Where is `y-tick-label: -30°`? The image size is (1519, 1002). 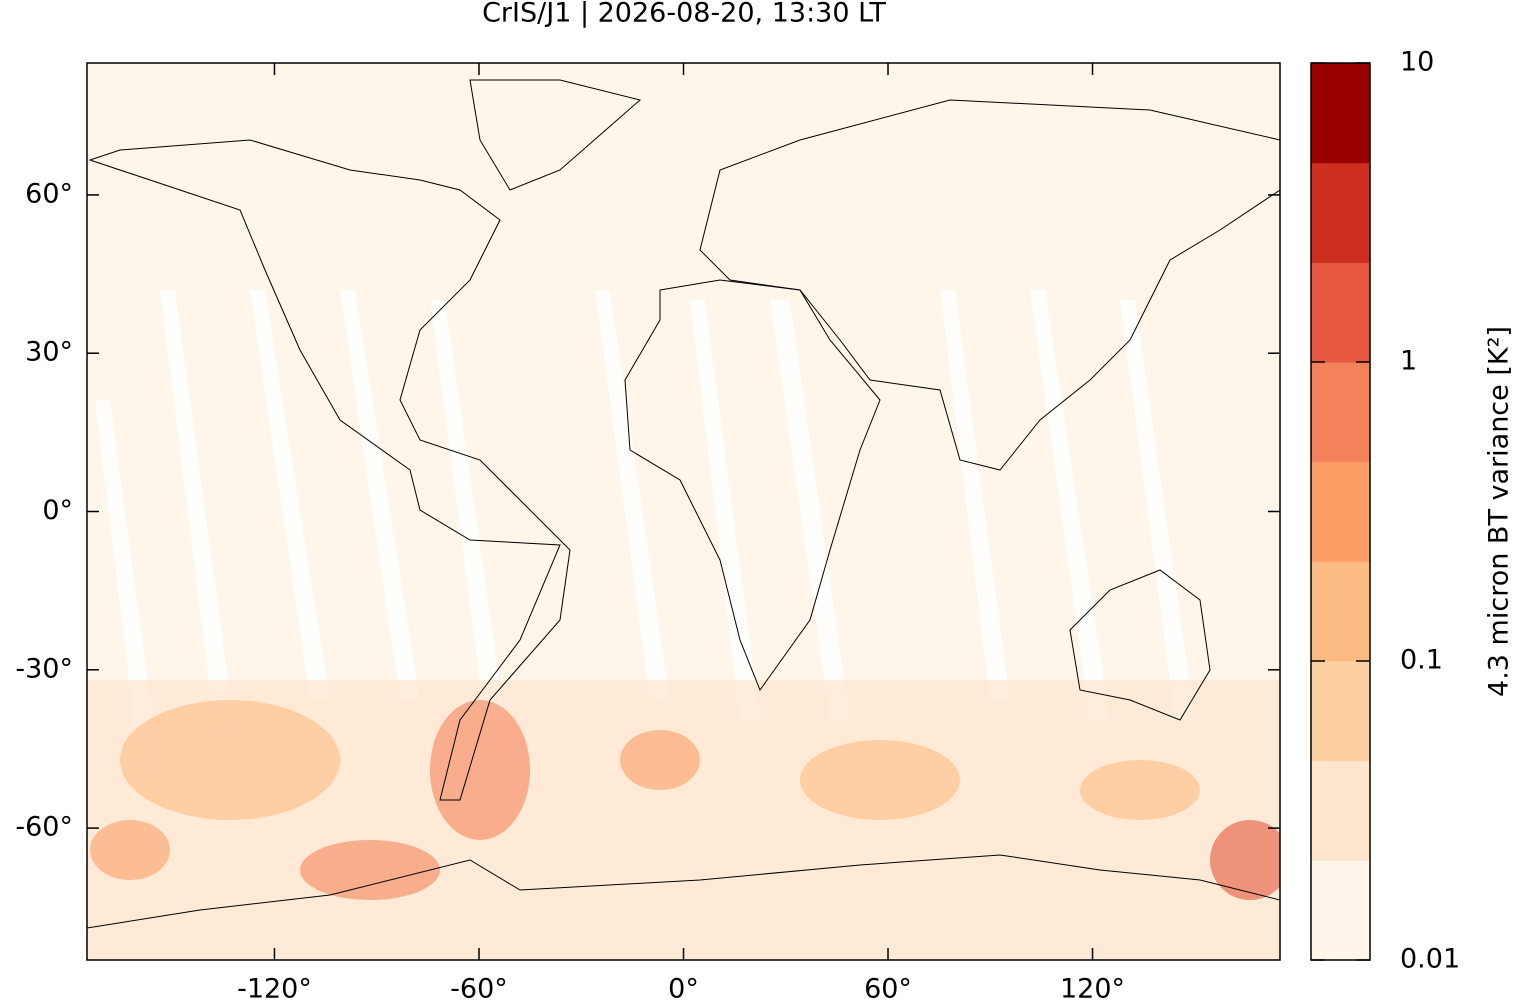 y-tick-label: -30° is located at coordinates (44, 668).